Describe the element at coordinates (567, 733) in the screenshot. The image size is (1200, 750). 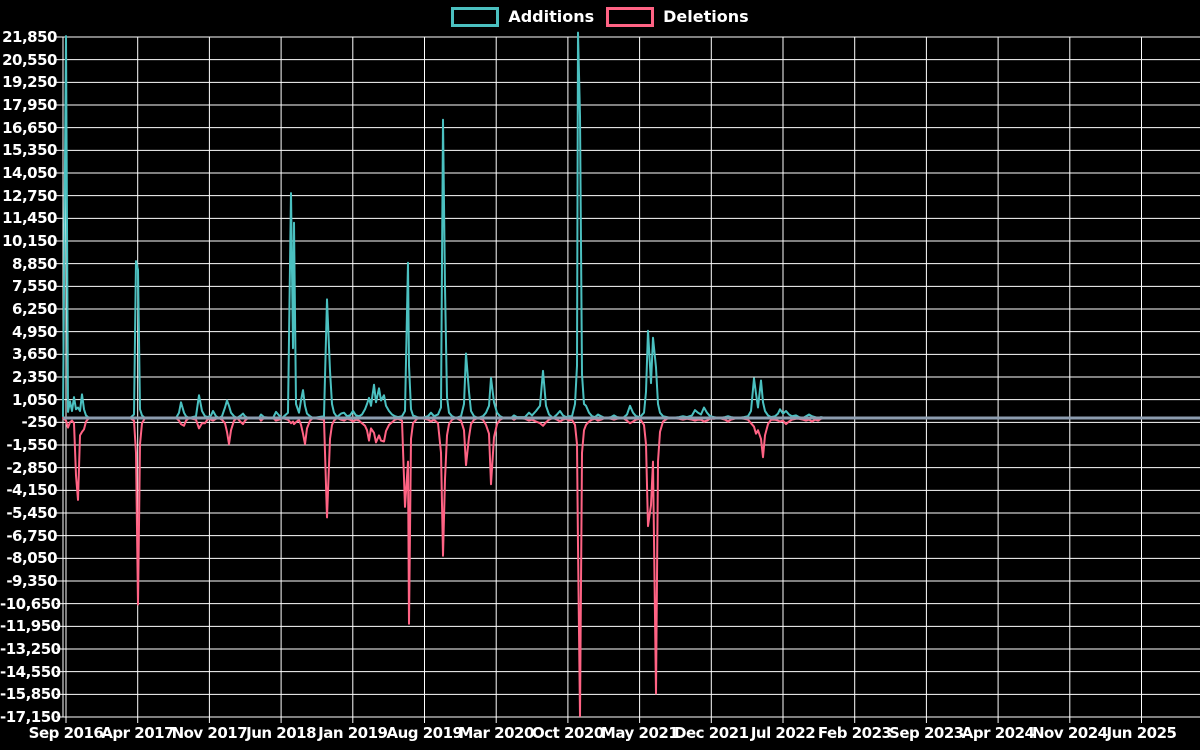
I see `x-tick-label: Oct 2020` at that location.